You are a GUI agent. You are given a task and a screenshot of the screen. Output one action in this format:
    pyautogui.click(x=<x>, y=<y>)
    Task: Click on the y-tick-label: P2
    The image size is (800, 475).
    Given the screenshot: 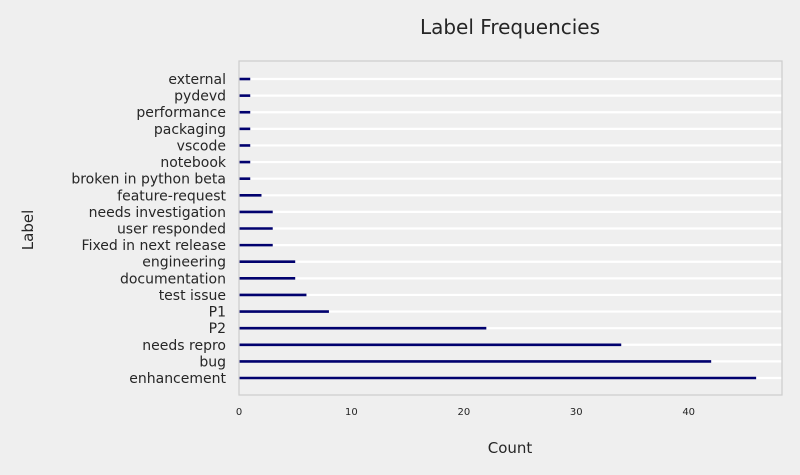 What is the action you would take?
    pyautogui.click(x=217, y=329)
    